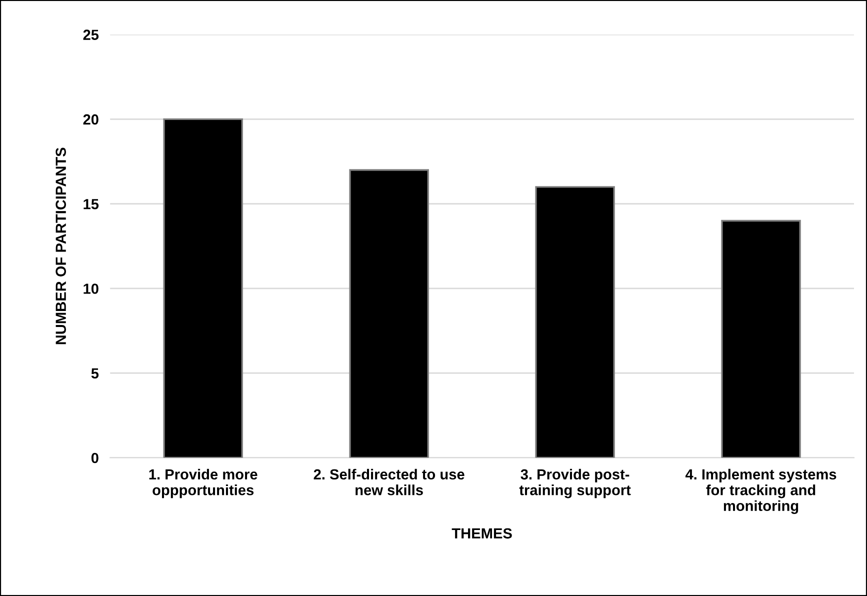  Describe the element at coordinates (203, 483) in the screenshot. I see `x-tick-label: 1. Provide more oppportunities` at that location.